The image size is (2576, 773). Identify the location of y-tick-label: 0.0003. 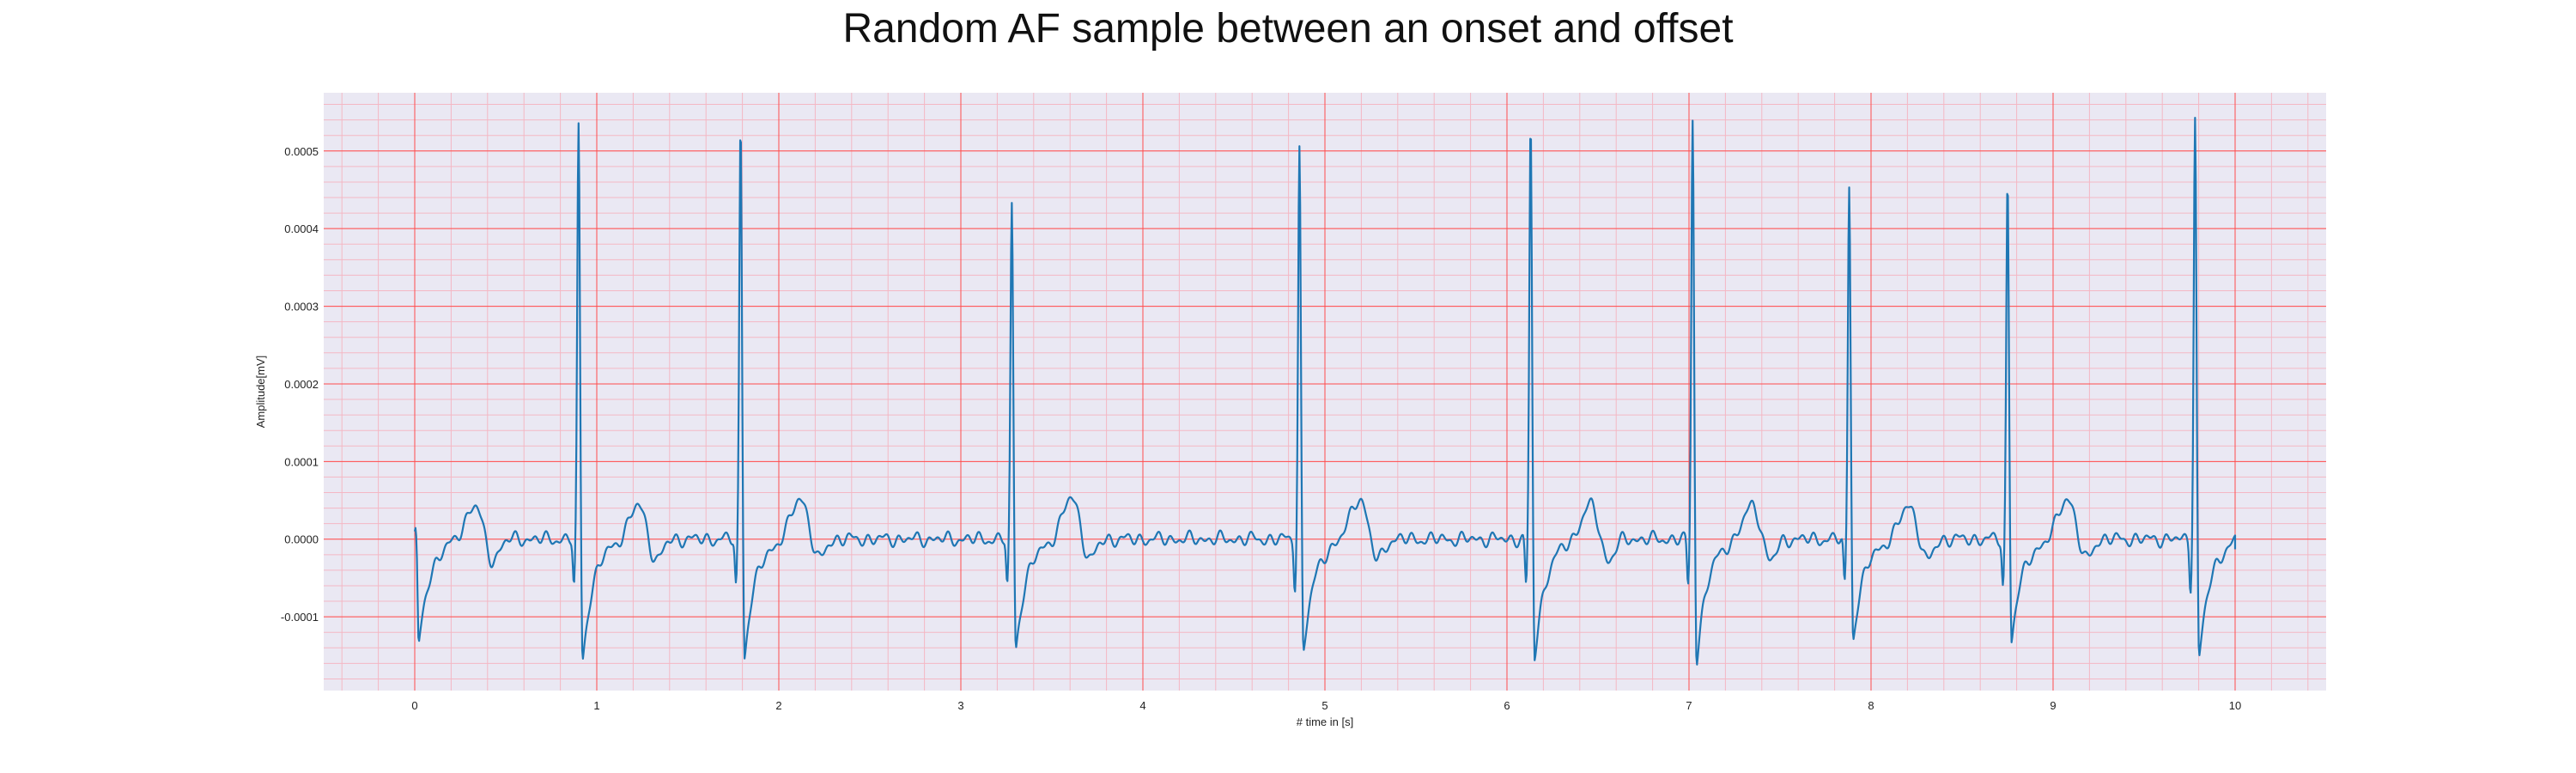
(301, 307).